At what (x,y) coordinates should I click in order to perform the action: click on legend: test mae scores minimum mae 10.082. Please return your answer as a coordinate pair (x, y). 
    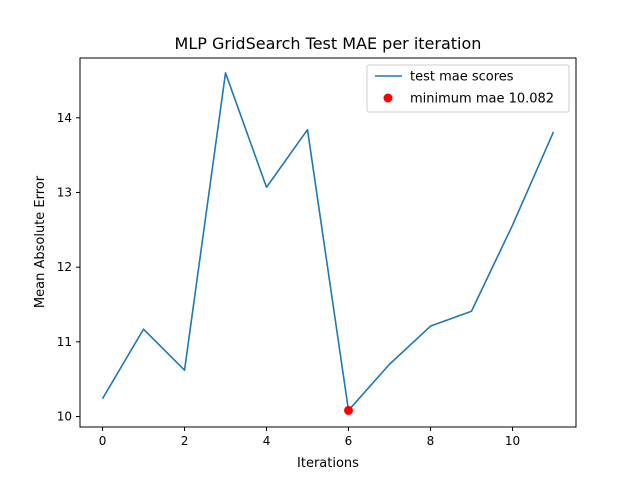
    Looking at the image, I should click on (468, 88).